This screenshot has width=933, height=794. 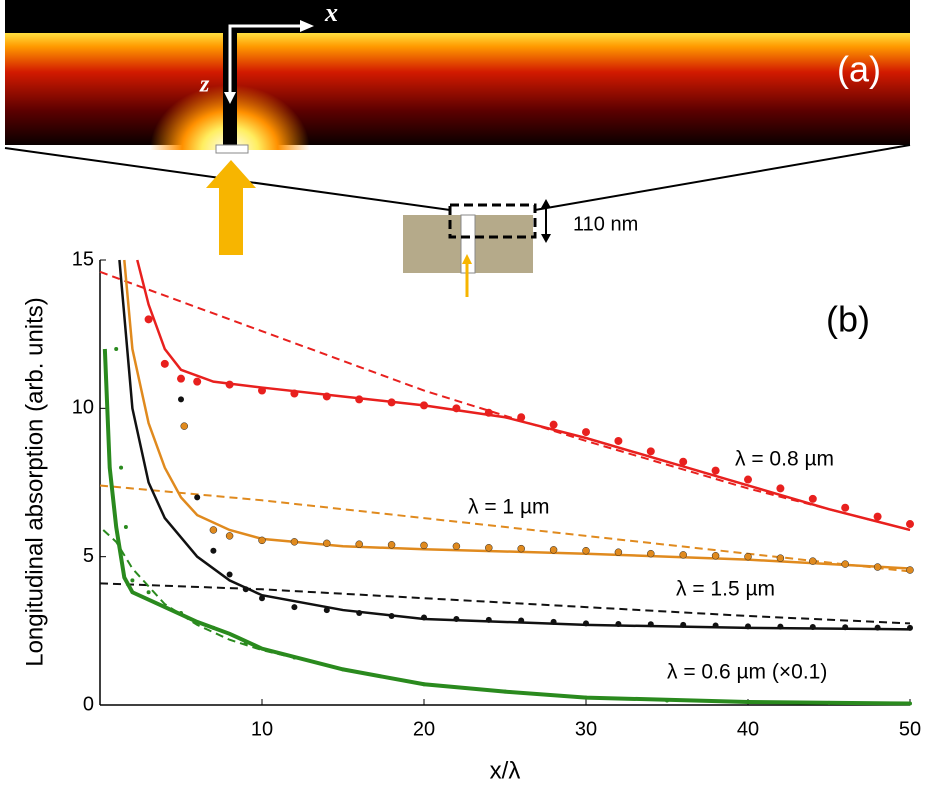 What do you see at coordinates (88, 704) in the screenshot?
I see `y-tick-label: 0` at bounding box center [88, 704].